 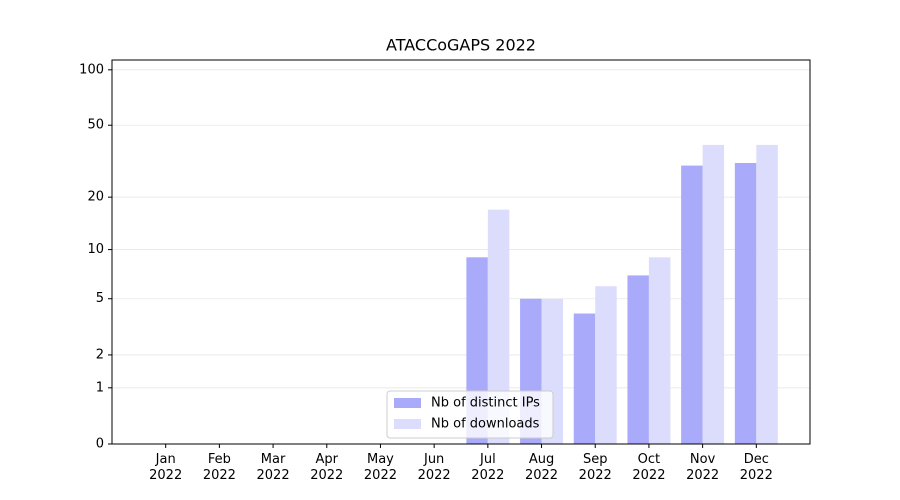 I want to click on x-tick-label: Dec 2022, so click(x=756, y=467).